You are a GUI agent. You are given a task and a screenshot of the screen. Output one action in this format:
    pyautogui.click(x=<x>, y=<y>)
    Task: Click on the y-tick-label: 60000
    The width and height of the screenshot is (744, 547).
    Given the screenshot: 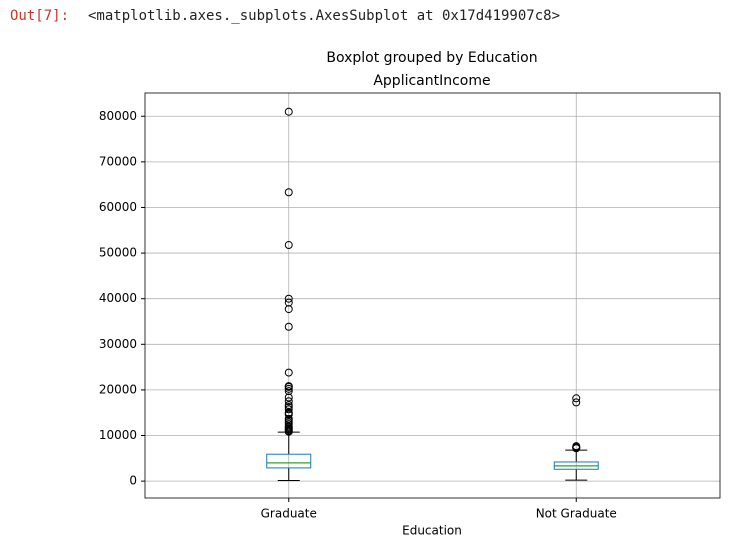 What is the action you would take?
    pyautogui.click(x=118, y=207)
    